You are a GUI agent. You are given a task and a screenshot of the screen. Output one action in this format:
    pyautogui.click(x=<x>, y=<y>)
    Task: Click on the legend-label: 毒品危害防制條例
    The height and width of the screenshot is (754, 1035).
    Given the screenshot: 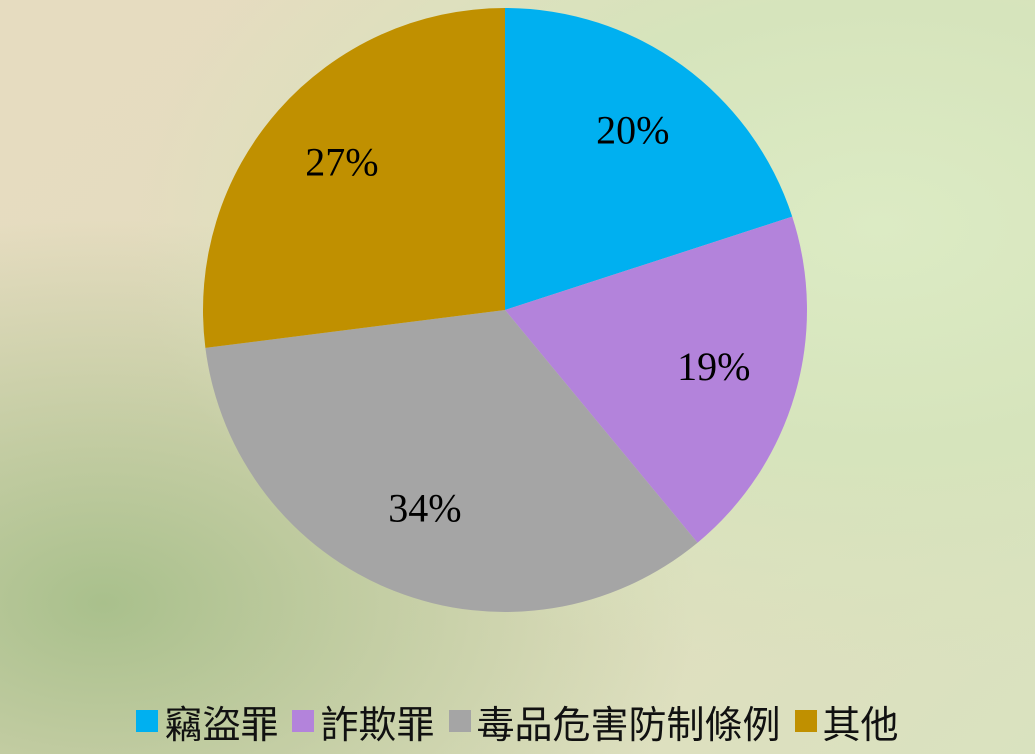 What is the action you would take?
    pyautogui.click(x=628, y=724)
    